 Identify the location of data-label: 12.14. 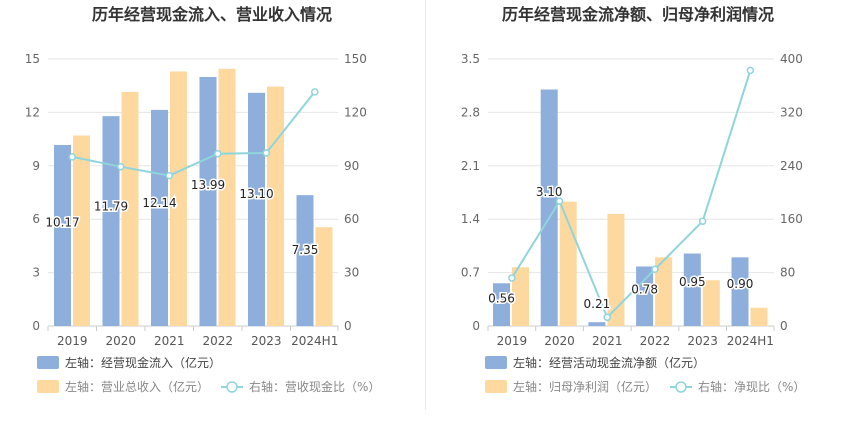
(159, 203).